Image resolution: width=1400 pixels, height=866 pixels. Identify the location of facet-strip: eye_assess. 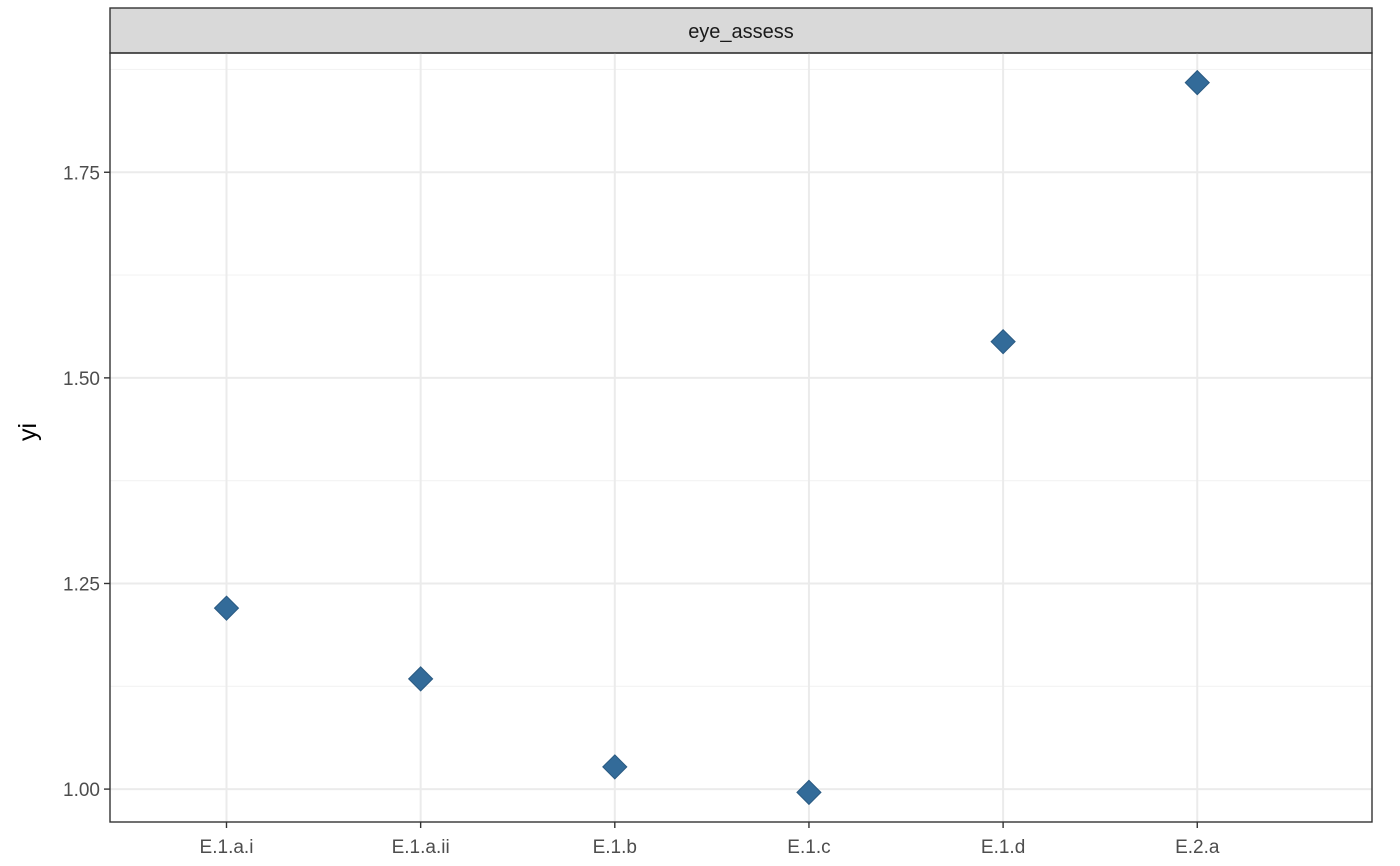
(741, 30).